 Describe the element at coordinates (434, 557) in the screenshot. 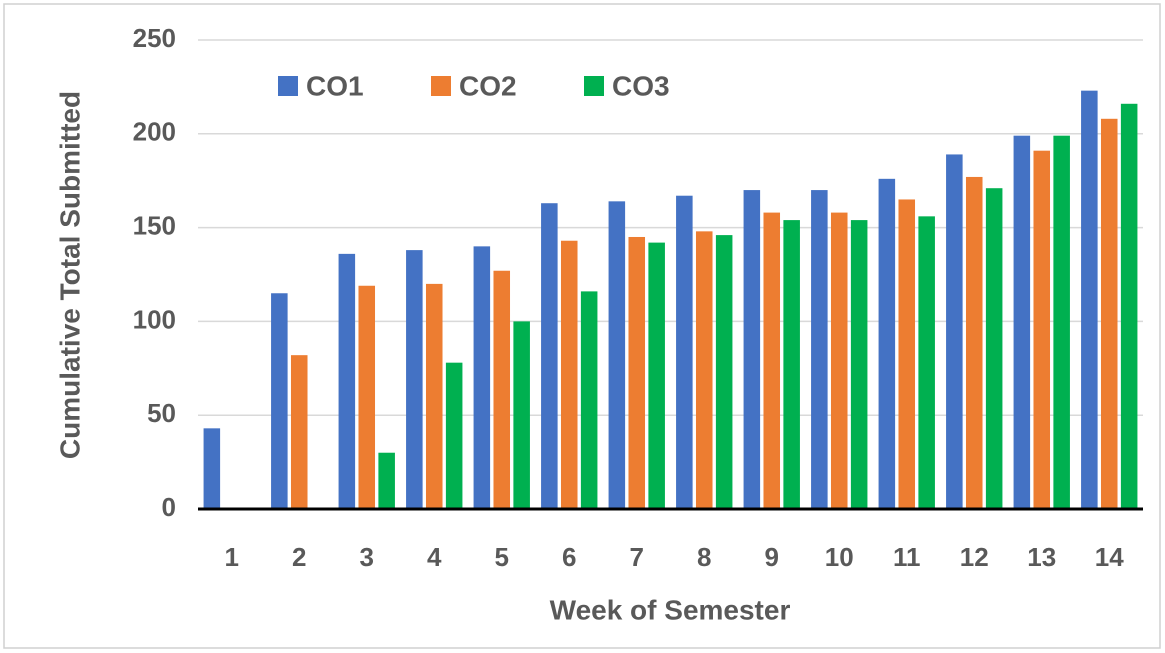

I see `x-tick-label: 4` at that location.